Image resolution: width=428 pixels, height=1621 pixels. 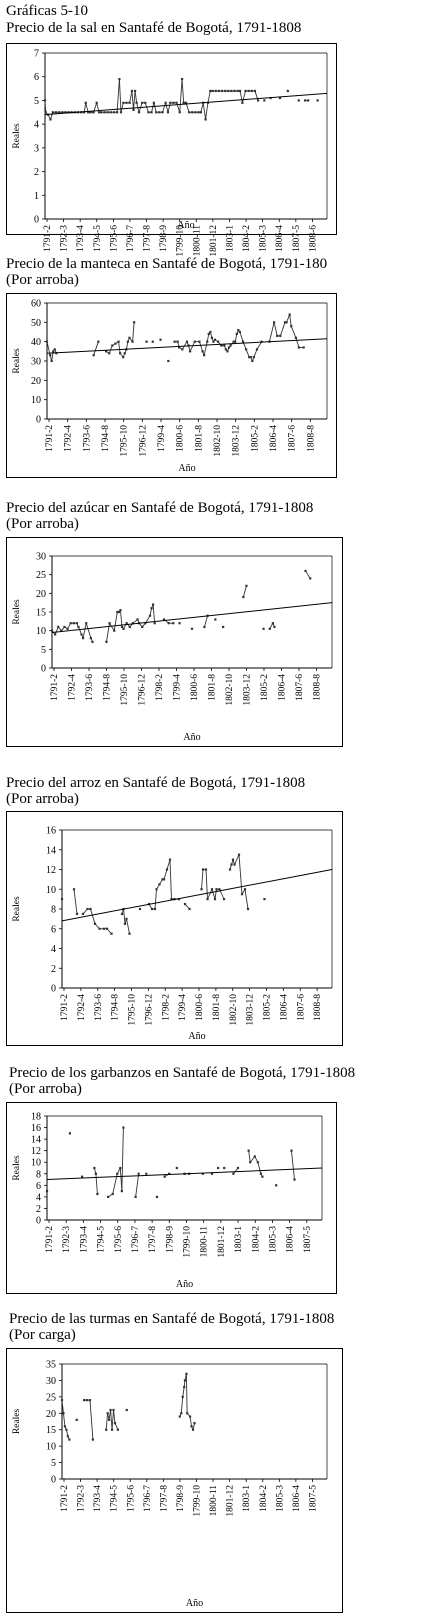 I want to click on x-tick-label: 1805-2, so click(x=255, y=438).